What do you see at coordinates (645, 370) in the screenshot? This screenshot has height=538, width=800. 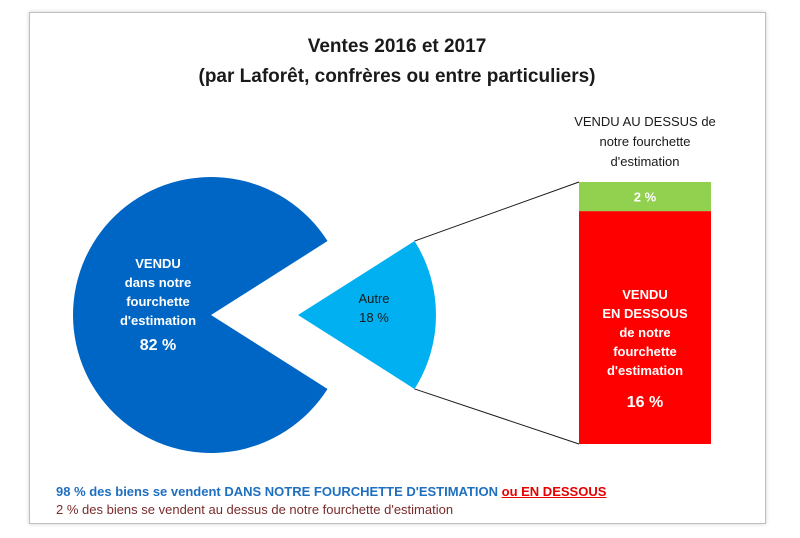 I see `label-dessous-5: d'estimation` at bounding box center [645, 370].